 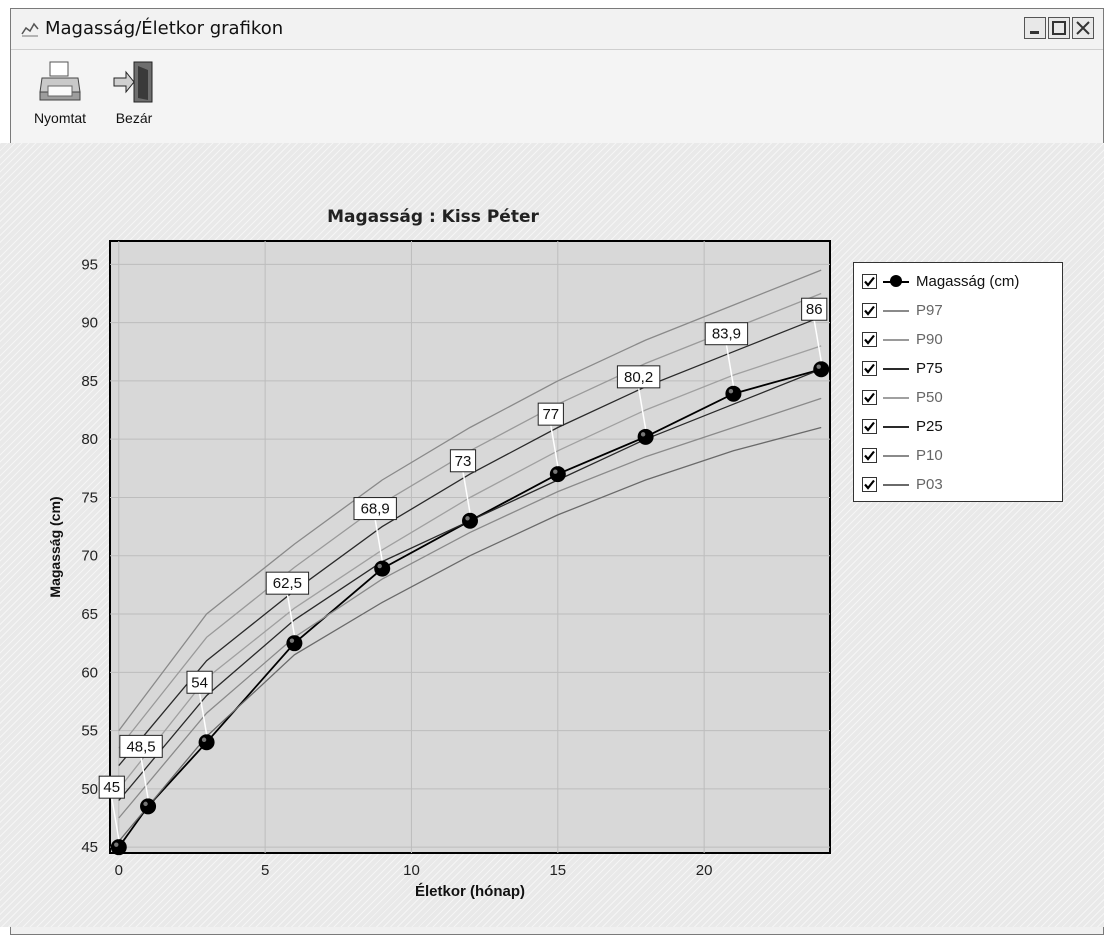 I want to click on close-icon, so click(x=1083, y=28).